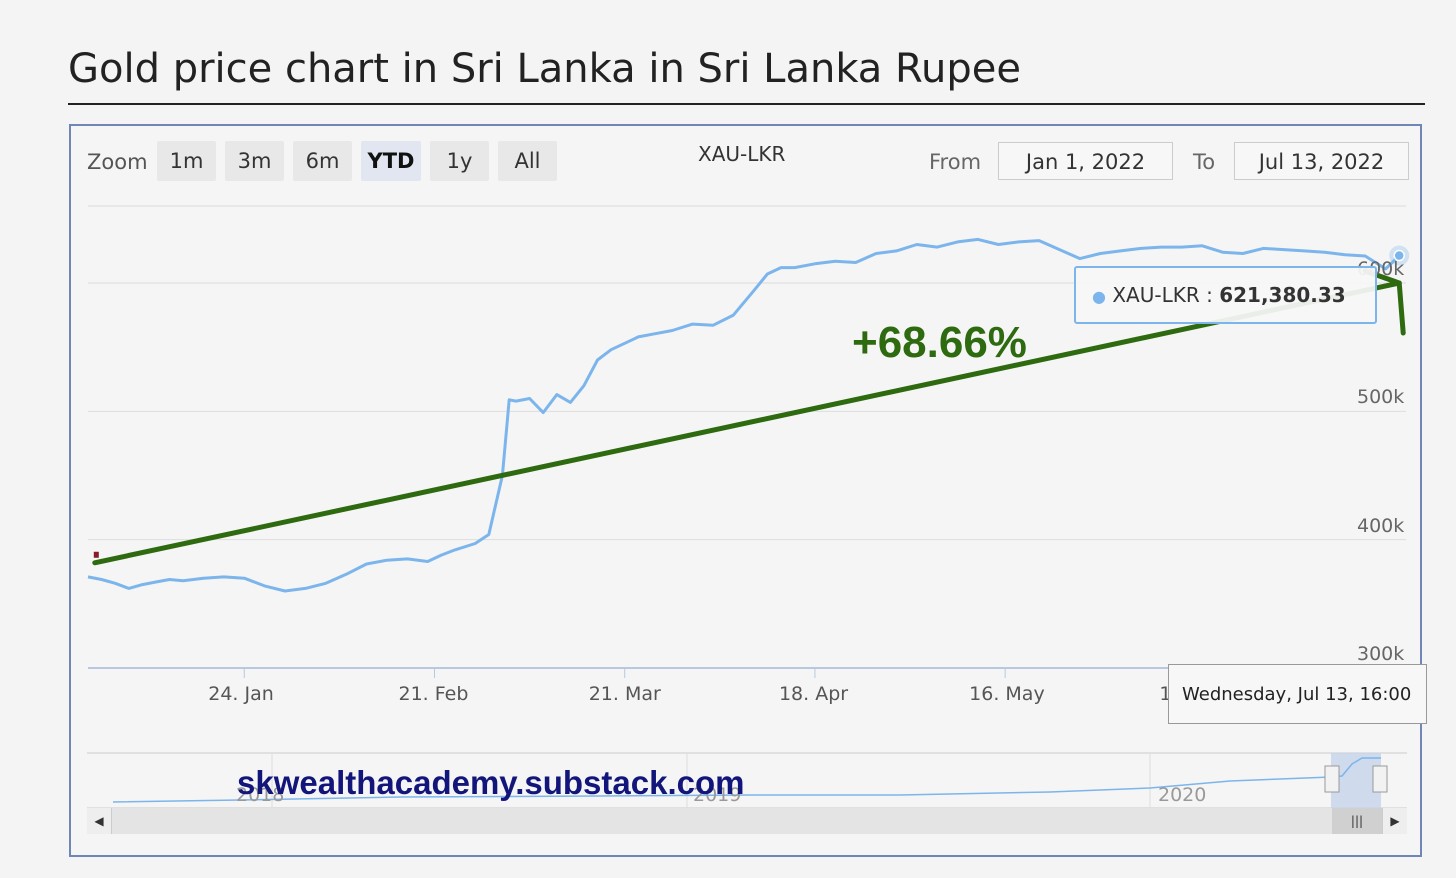 The height and width of the screenshot is (878, 1456). What do you see at coordinates (96, 554) in the screenshot?
I see `start-marker` at bounding box center [96, 554].